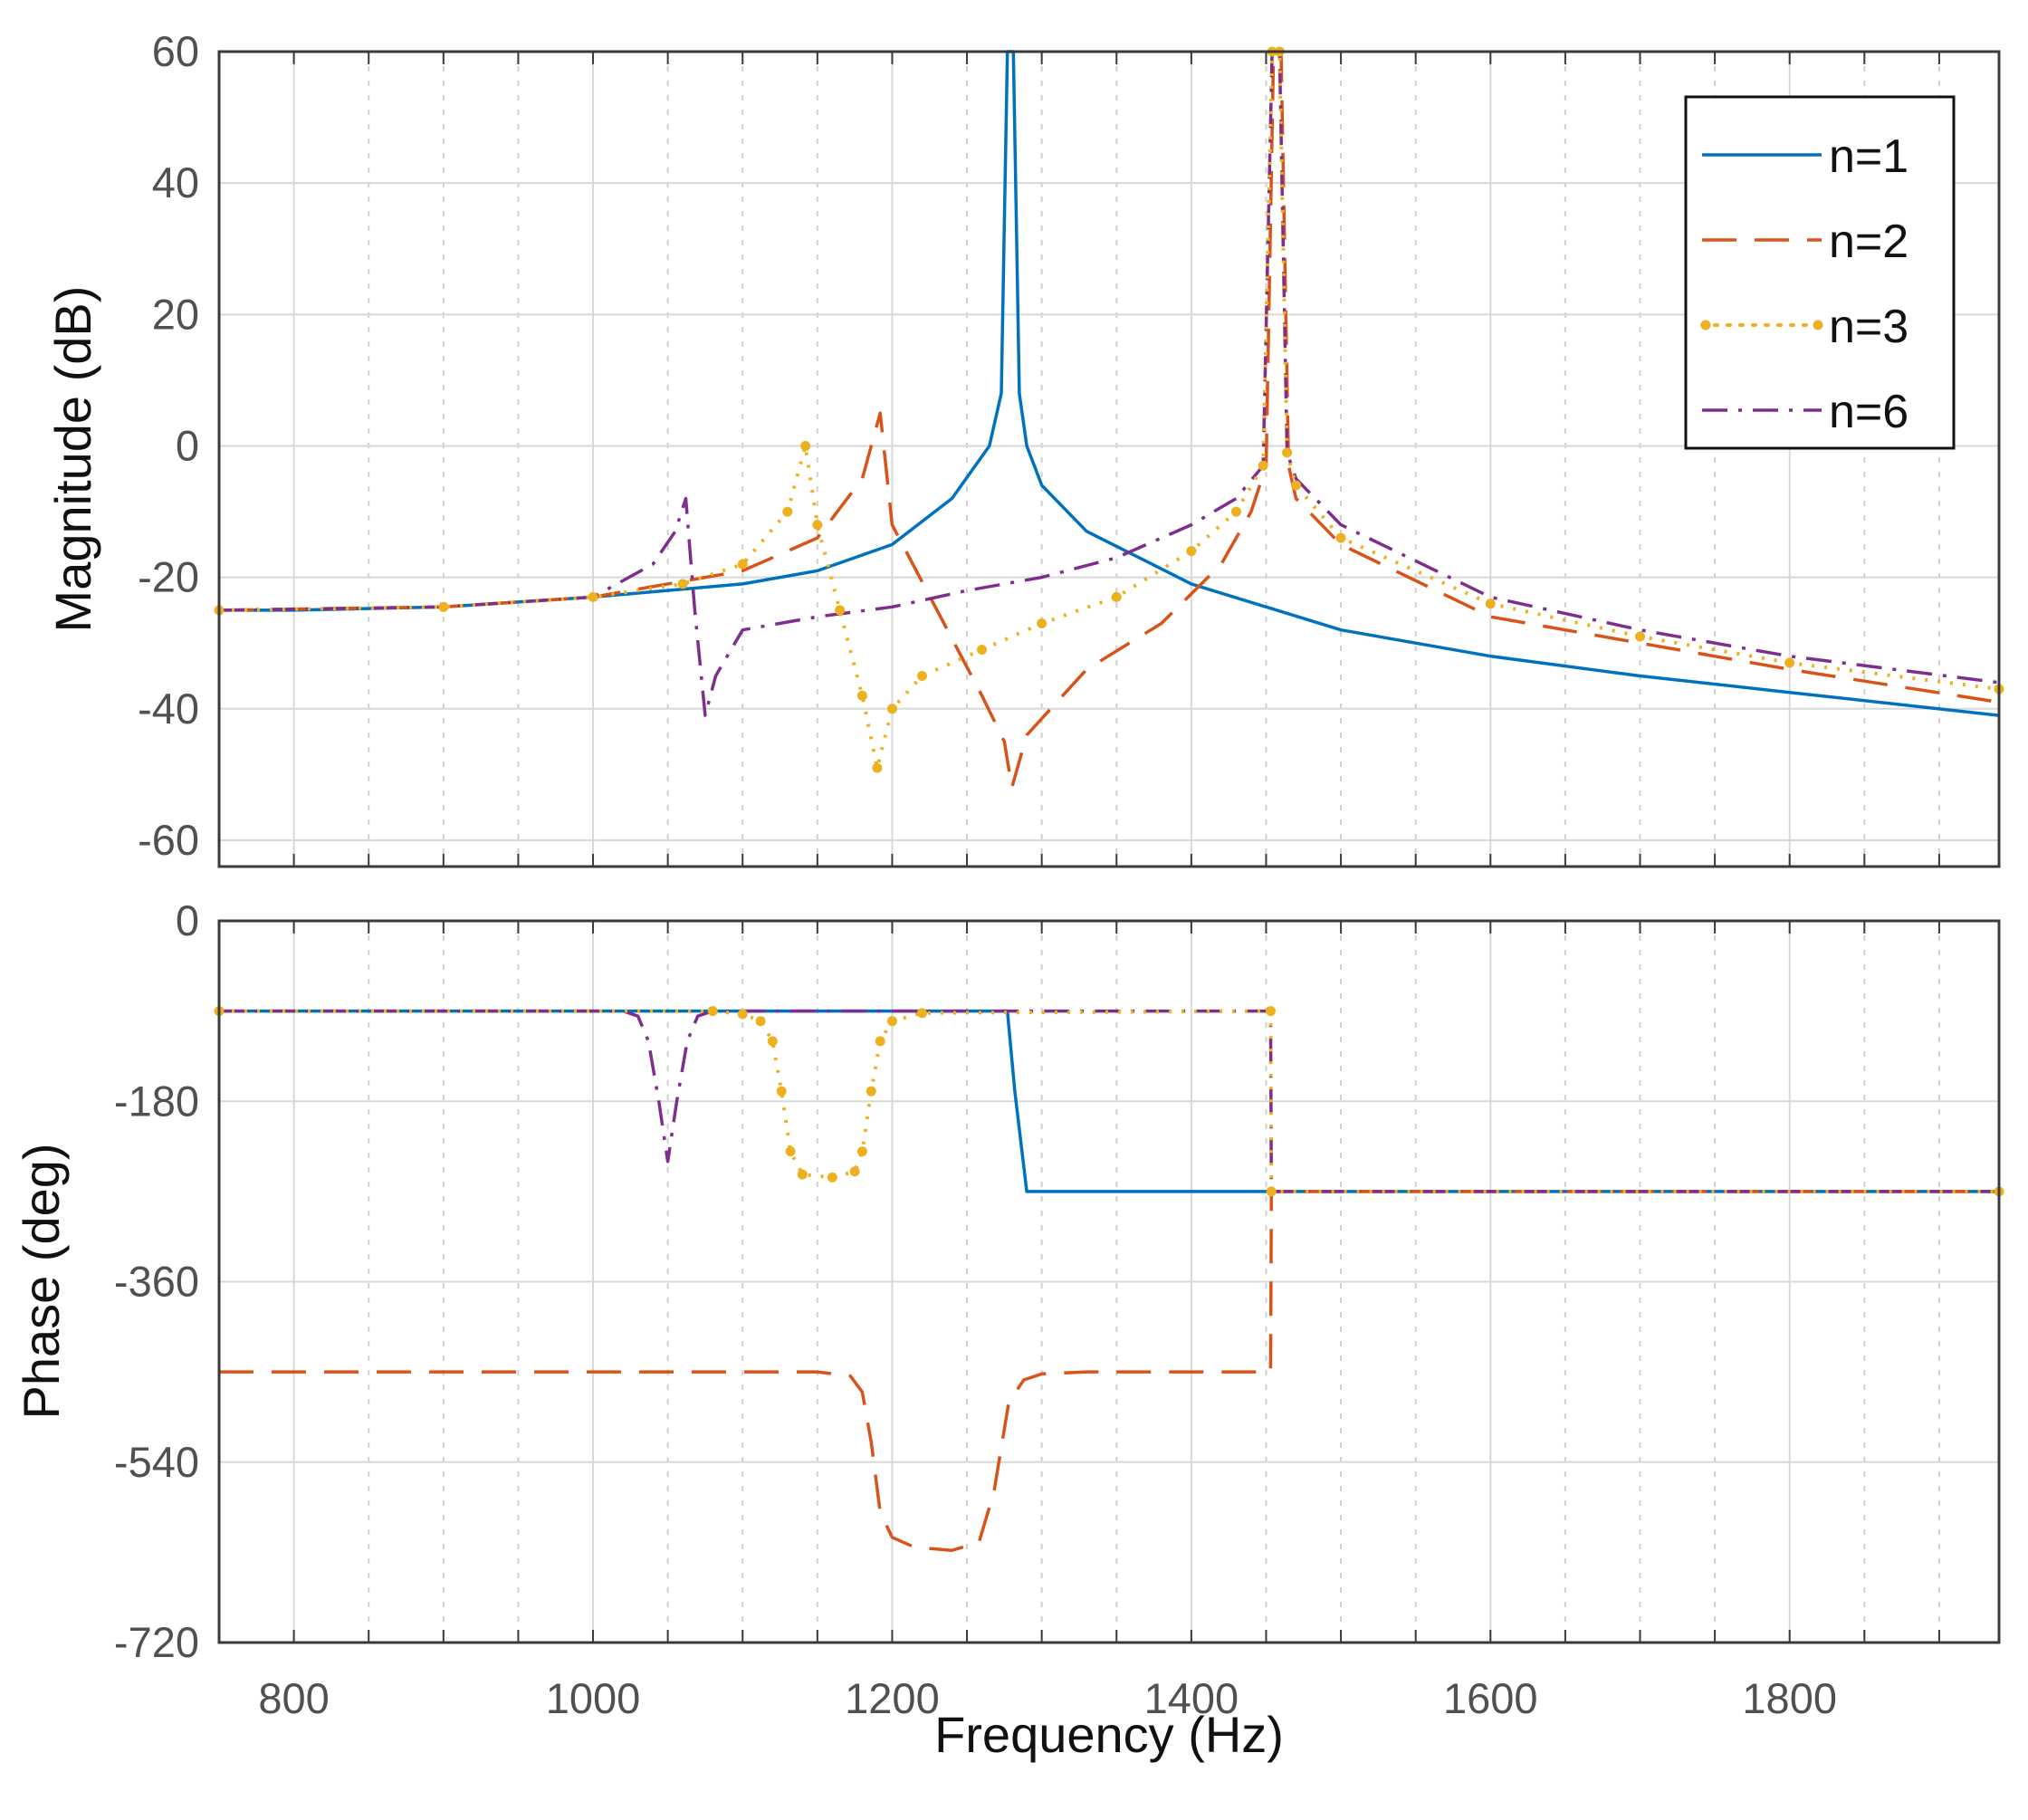 This screenshot has width=2028, height=1820. I want to click on x-axis-label: Frequency (Hz), so click(1109, 1734).